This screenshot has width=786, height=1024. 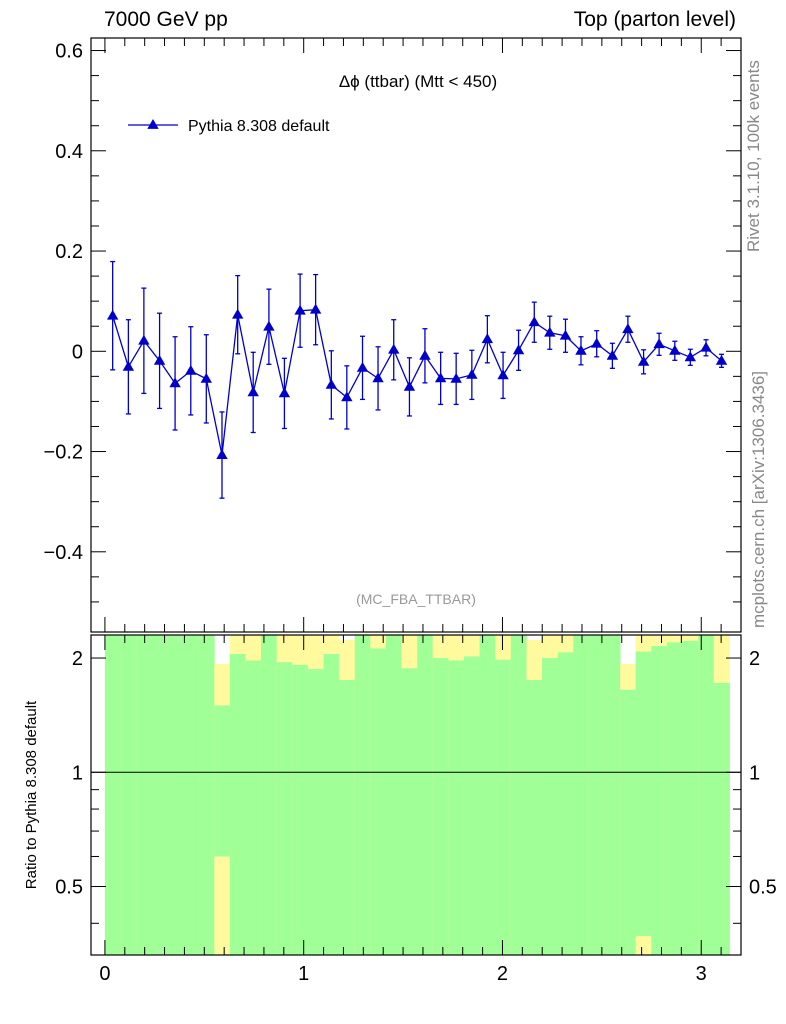 I want to click on x-tick-label: 0, so click(x=104, y=974).